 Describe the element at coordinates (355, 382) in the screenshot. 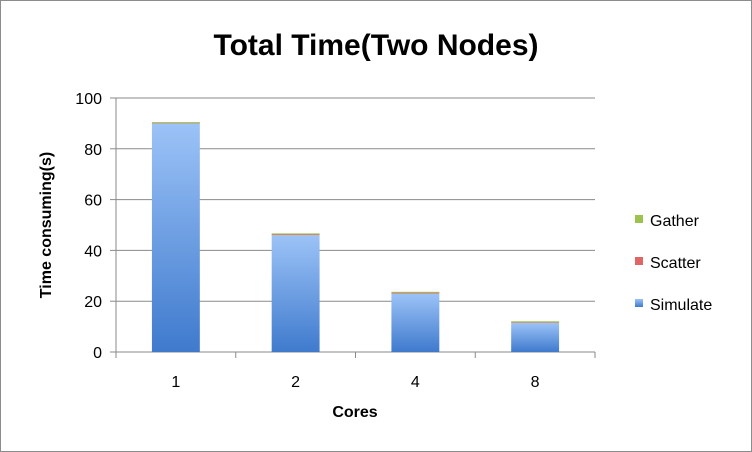

I see `x-tick-labels: 1 2 4 8` at that location.